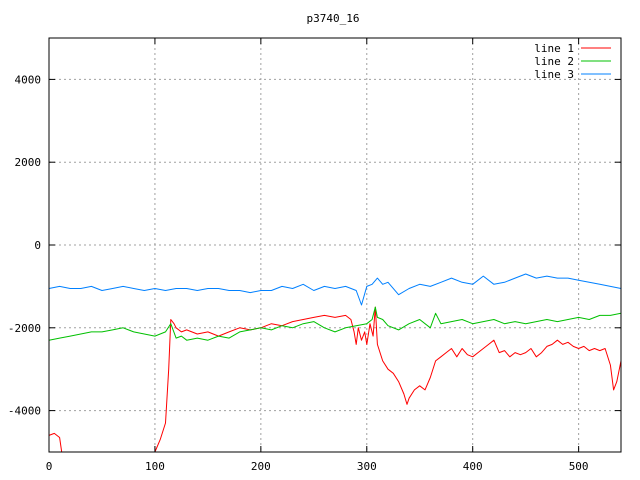 This screenshot has height=480, width=640. I want to click on y-tick-label: -4000, so click(24, 411).